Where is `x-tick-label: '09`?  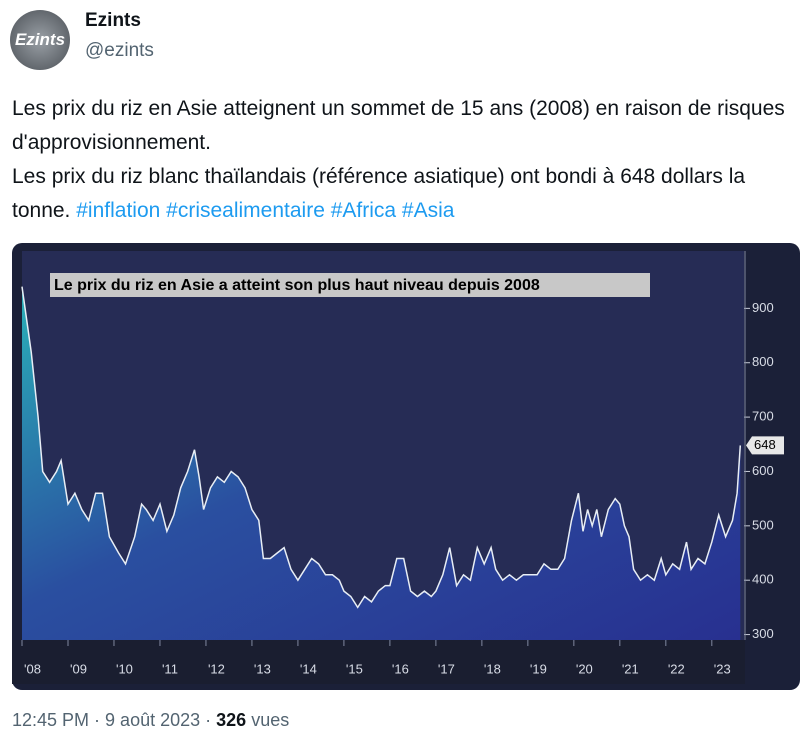
x-tick-label: '09 is located at coordinates (78, 668).